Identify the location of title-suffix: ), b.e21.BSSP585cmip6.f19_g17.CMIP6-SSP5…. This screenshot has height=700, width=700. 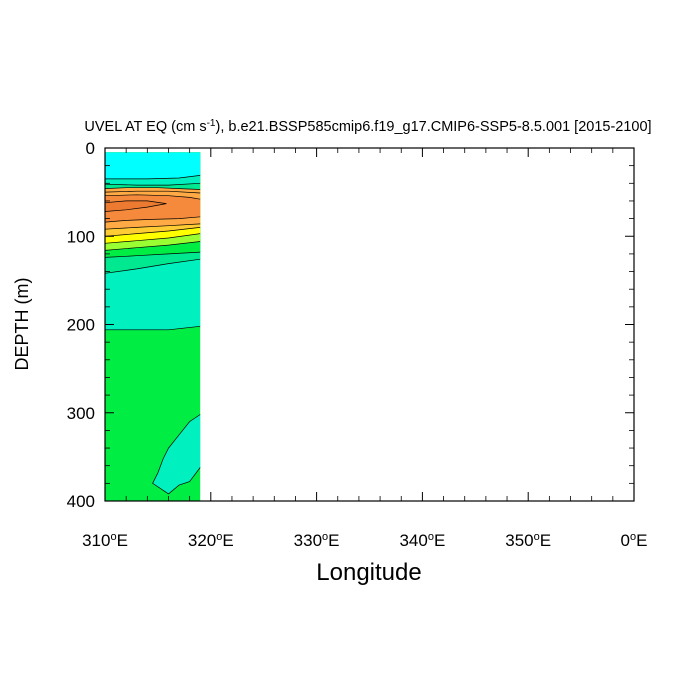
(434, 127).